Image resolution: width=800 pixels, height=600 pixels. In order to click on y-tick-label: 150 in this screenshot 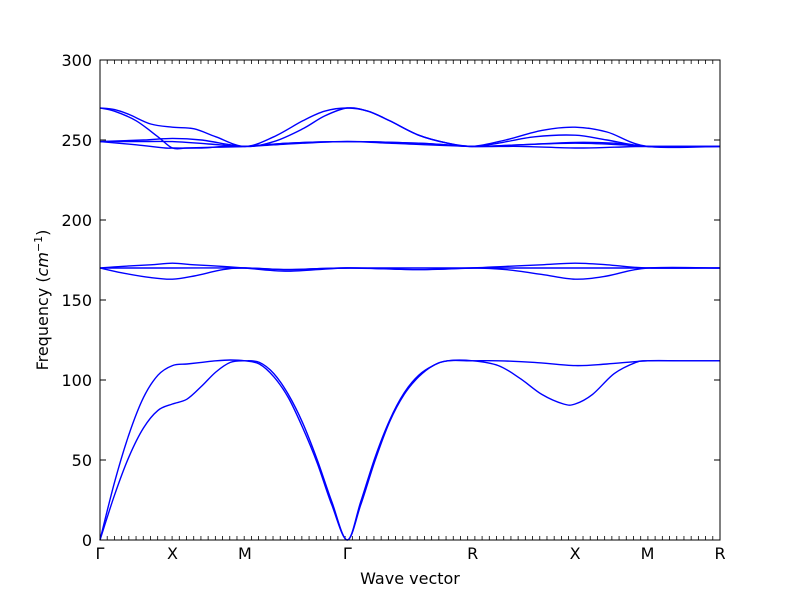, I will do `click(76, 300)`.